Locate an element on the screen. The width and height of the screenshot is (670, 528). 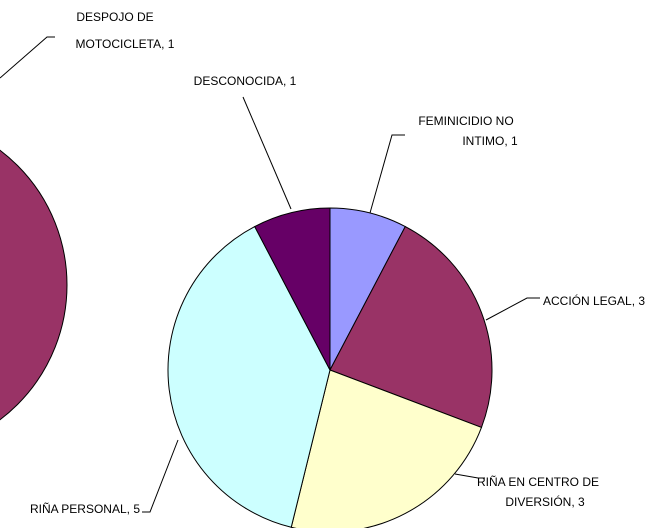
slice-label: DIVERSIÓN, 3 is located at coordinates (545, 501).